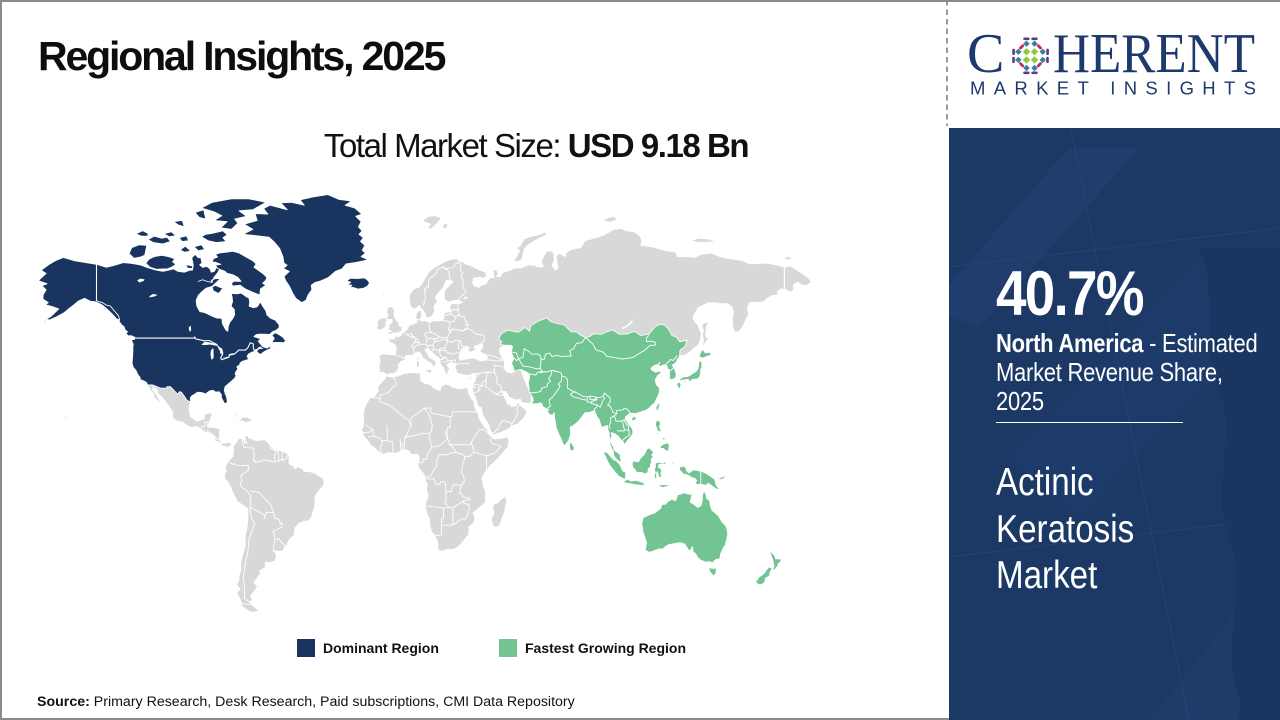 This screenshot has width=1280, height=720. I want to click on svg-text: MARKET INSIGHTS, so click(1115, 88).